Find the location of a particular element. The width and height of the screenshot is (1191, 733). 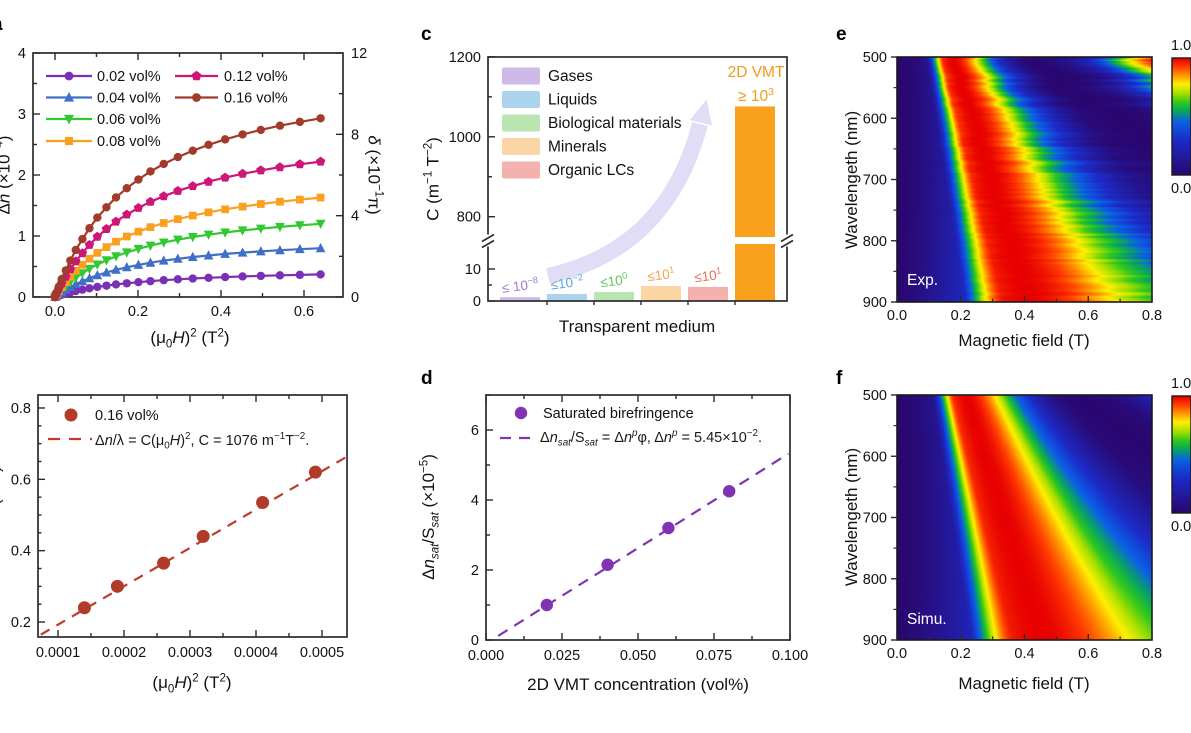

panel-e-y-axis-label: Wavelengeth (nm) is located at coordinates (851, 180).